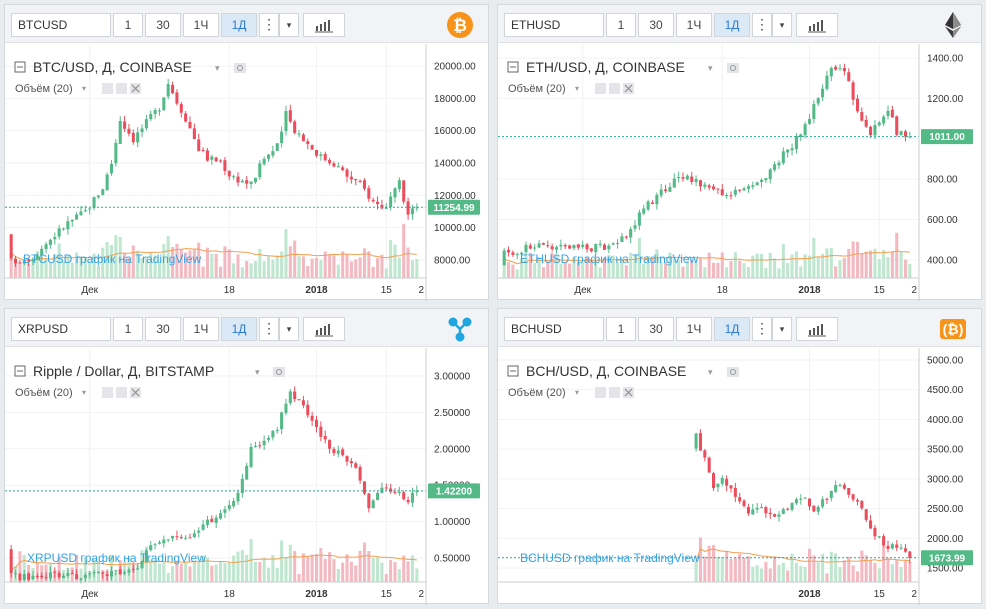 Image resolution: width=986 pixels, height=609 pixels. I want to click on symbol-input: ETHUSD, so click(554, 25).